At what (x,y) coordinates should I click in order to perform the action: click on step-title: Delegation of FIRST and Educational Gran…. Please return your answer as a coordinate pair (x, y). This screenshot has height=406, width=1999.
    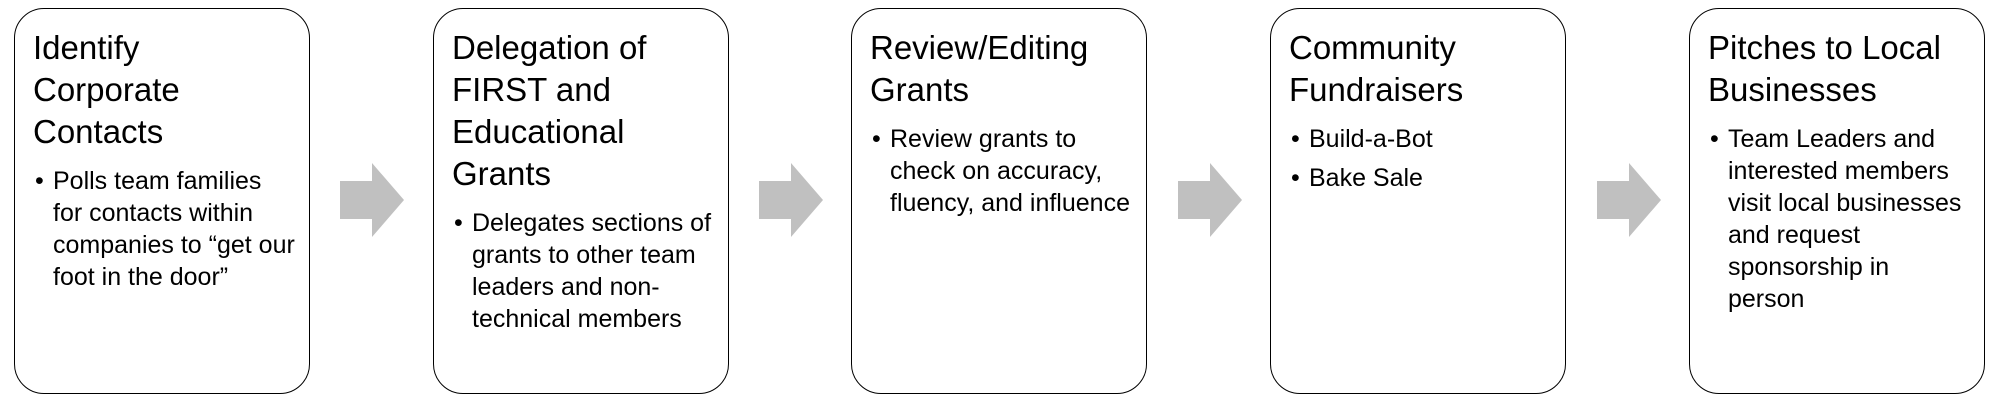
    Looking at the image, I should click on (549, 110).